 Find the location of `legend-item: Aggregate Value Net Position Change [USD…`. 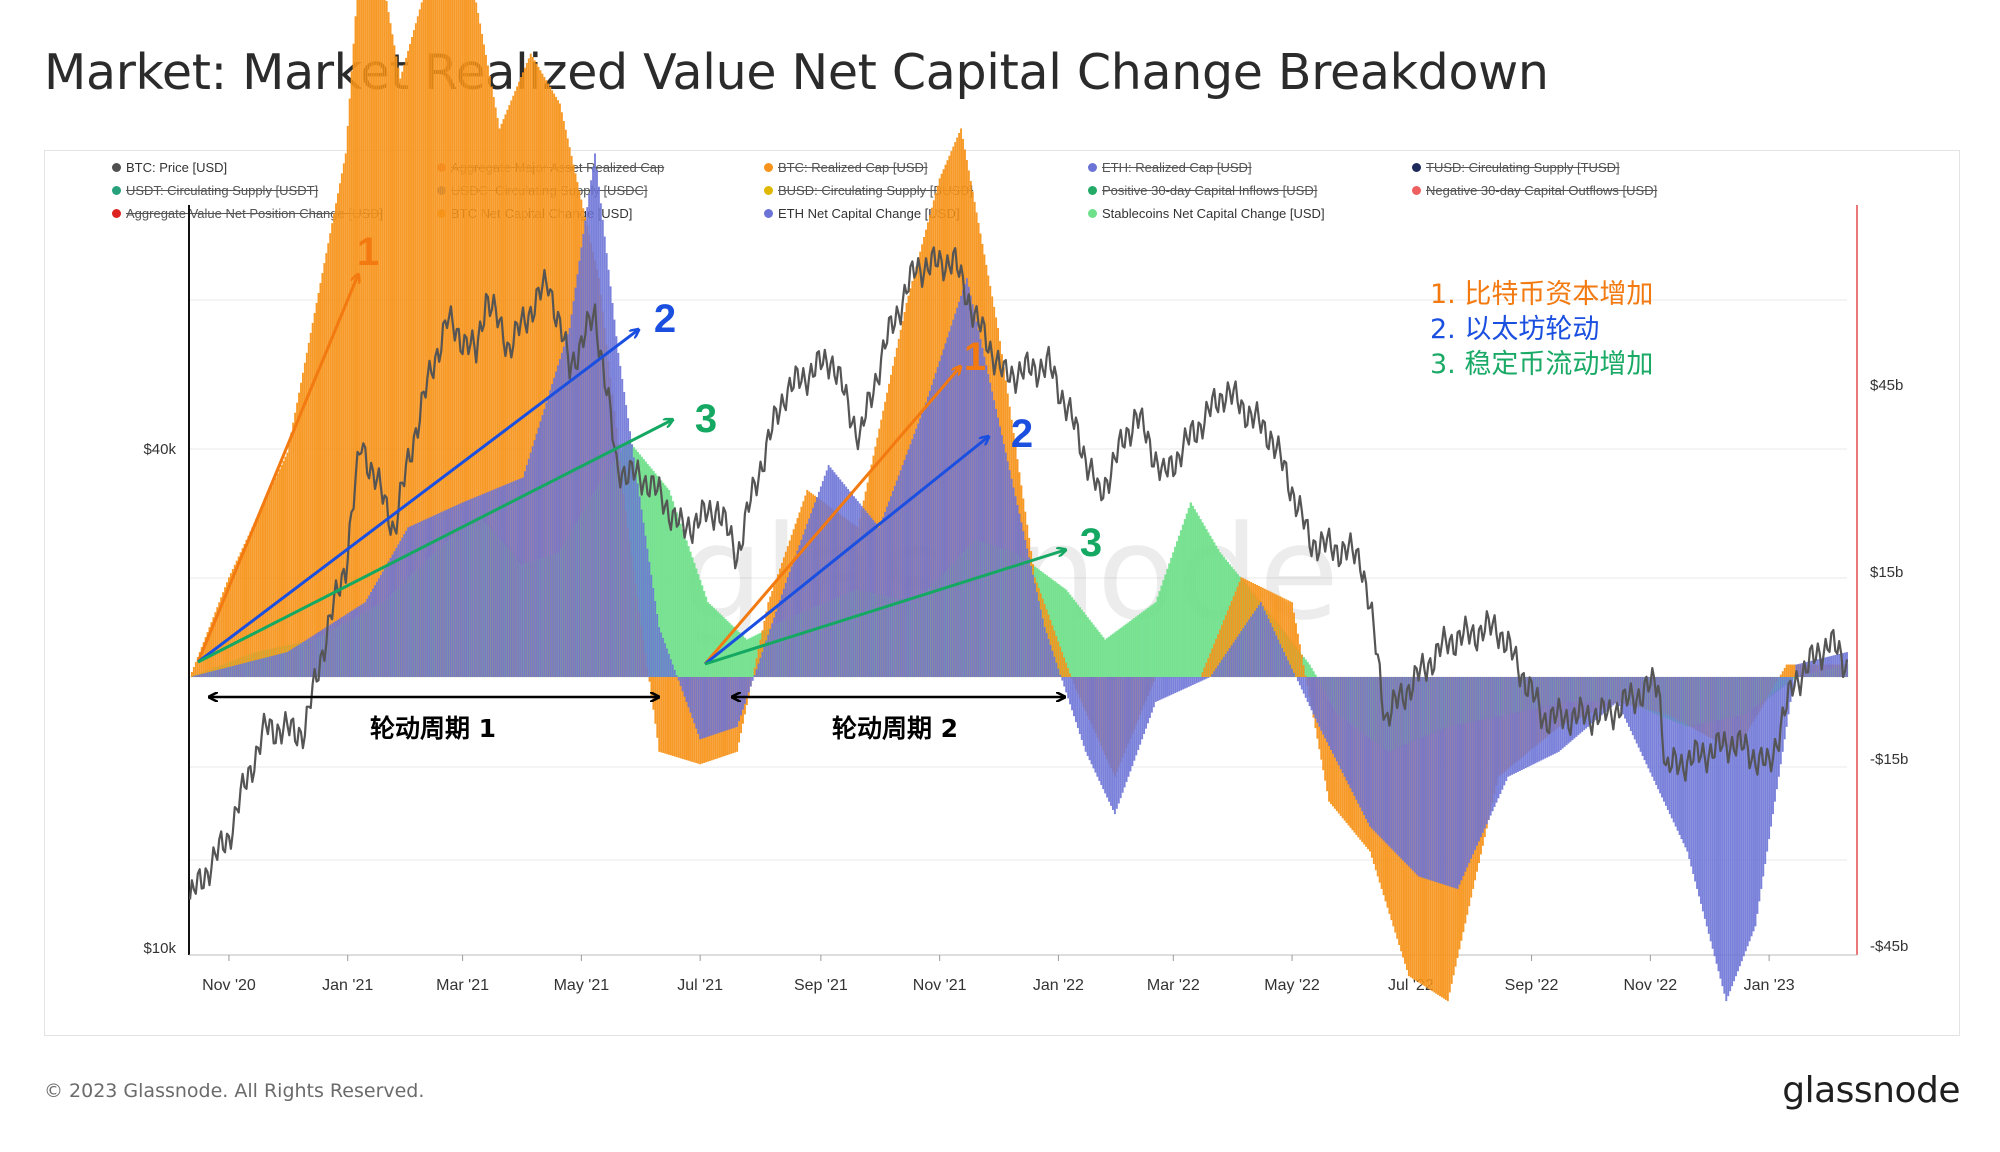

legend-item: Aggregate Value Net Position Change [USD… is located at coordinates (247, 213).